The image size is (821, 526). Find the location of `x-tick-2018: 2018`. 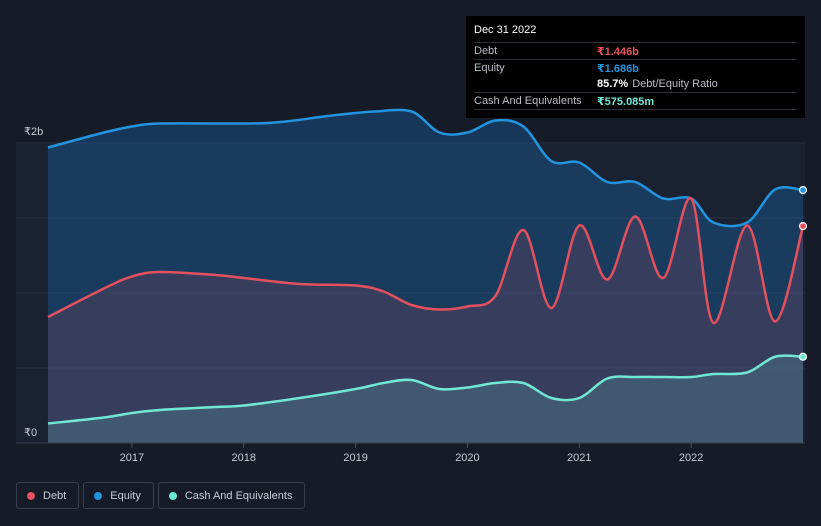

x-tick-2018: 2018 is located at coordinates (243, 458).